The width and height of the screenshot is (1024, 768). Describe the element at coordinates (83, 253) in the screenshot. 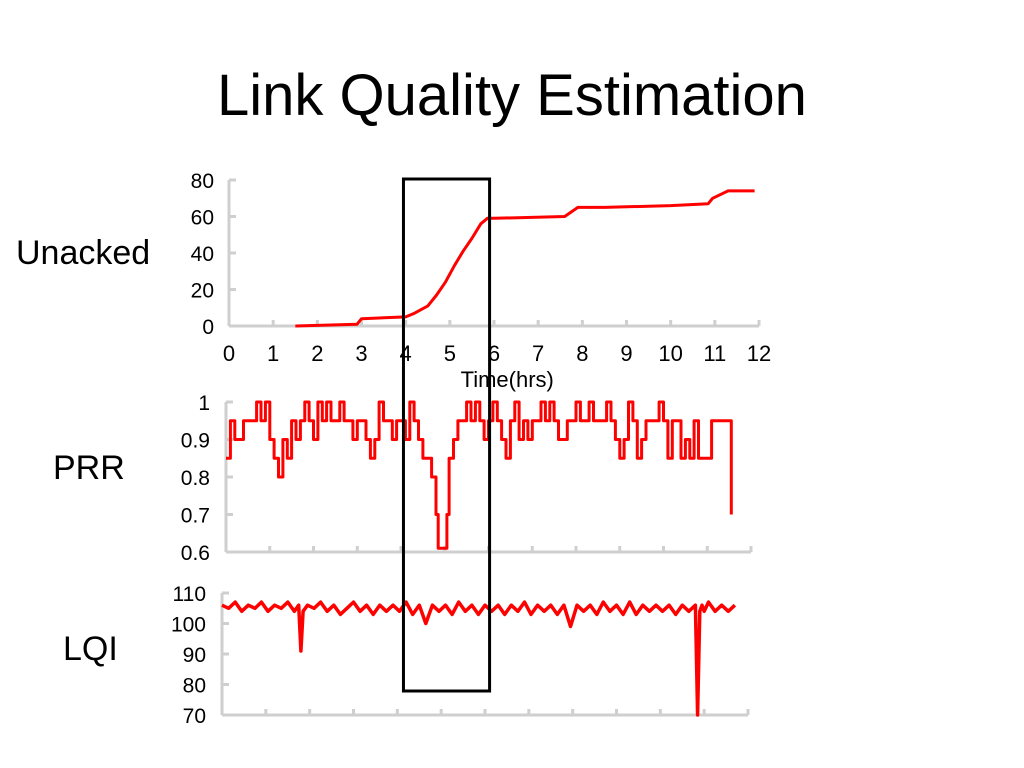

I see `unacked-row-label: Unacked` at that location.